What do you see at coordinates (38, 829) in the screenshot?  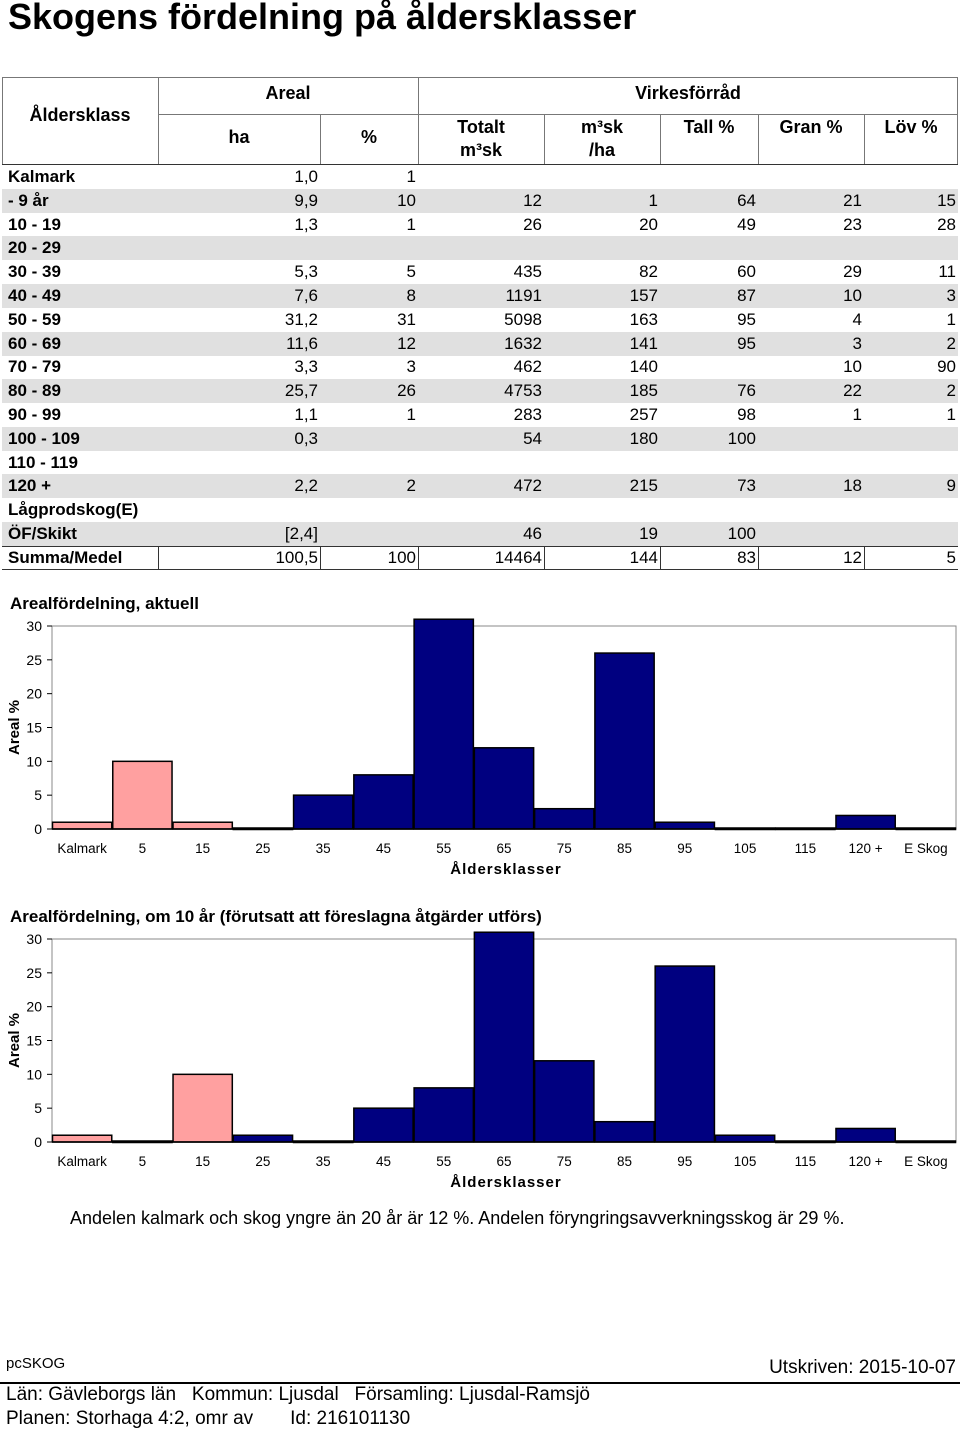 I see `y-tick-label: 0` at bounding box center [38, 829].